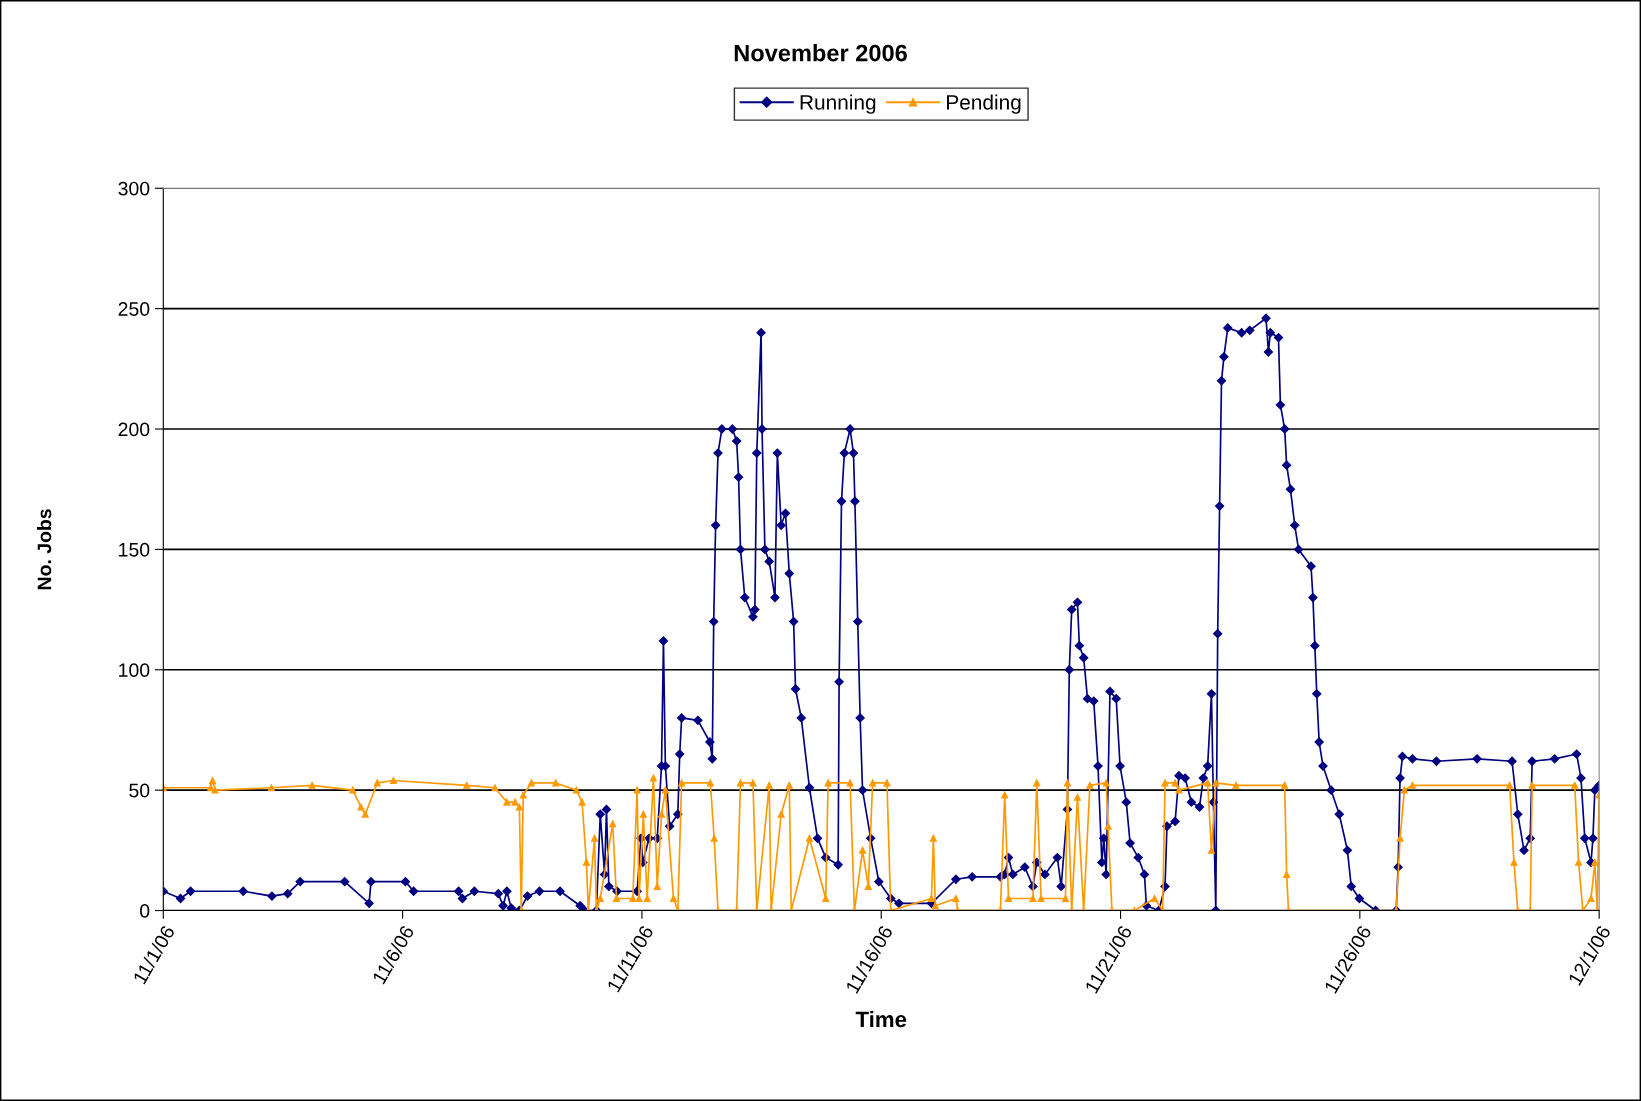  I want to click on y-tick-label: 0, so click(145, 910).